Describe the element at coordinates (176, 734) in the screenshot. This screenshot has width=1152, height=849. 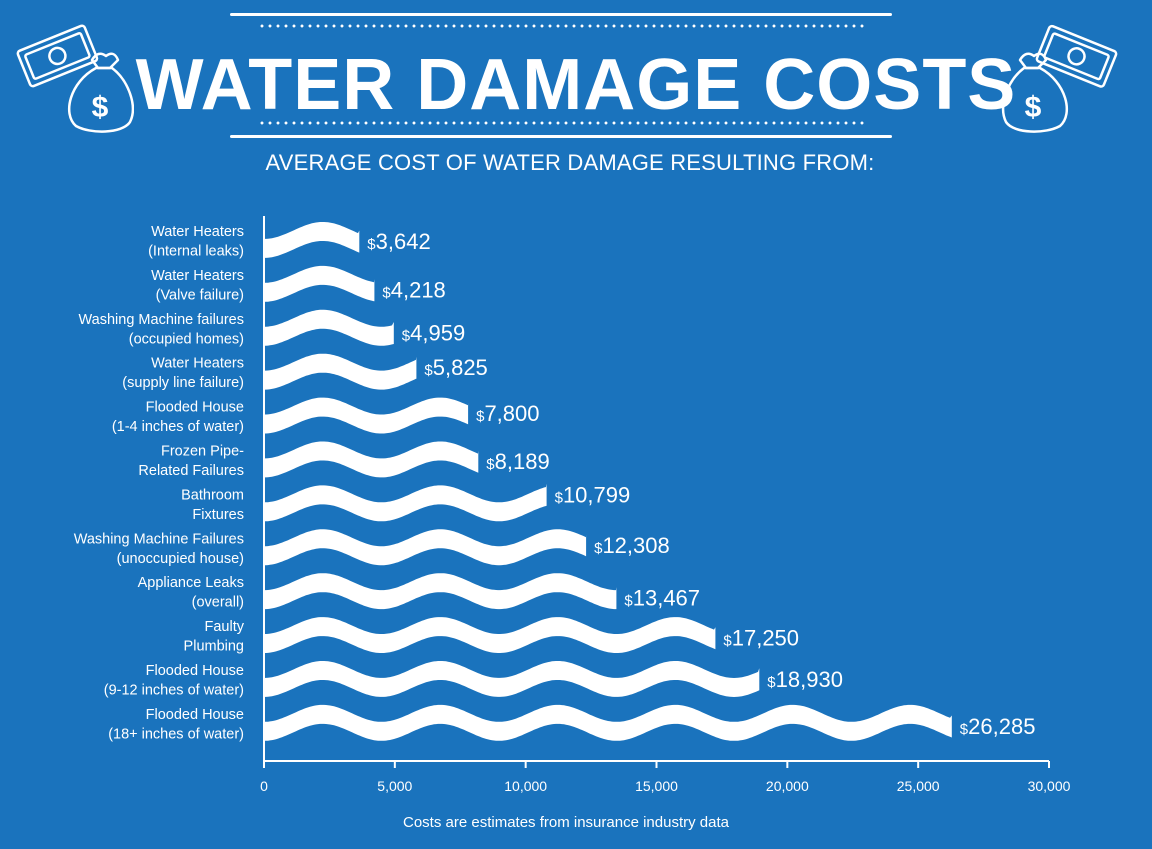
I see `category-label-line: (18+ inches of water)` at that location.